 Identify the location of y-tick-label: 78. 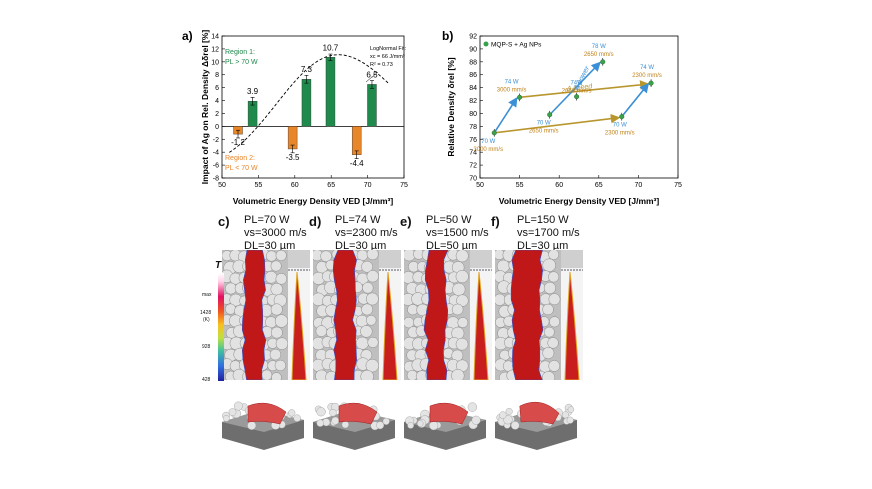
(473, 127).